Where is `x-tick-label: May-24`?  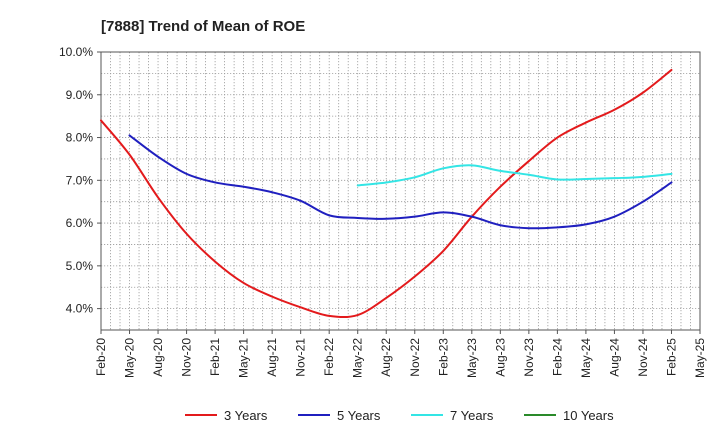 x-tick-label: May-24 is located at coordinates (586, 358).